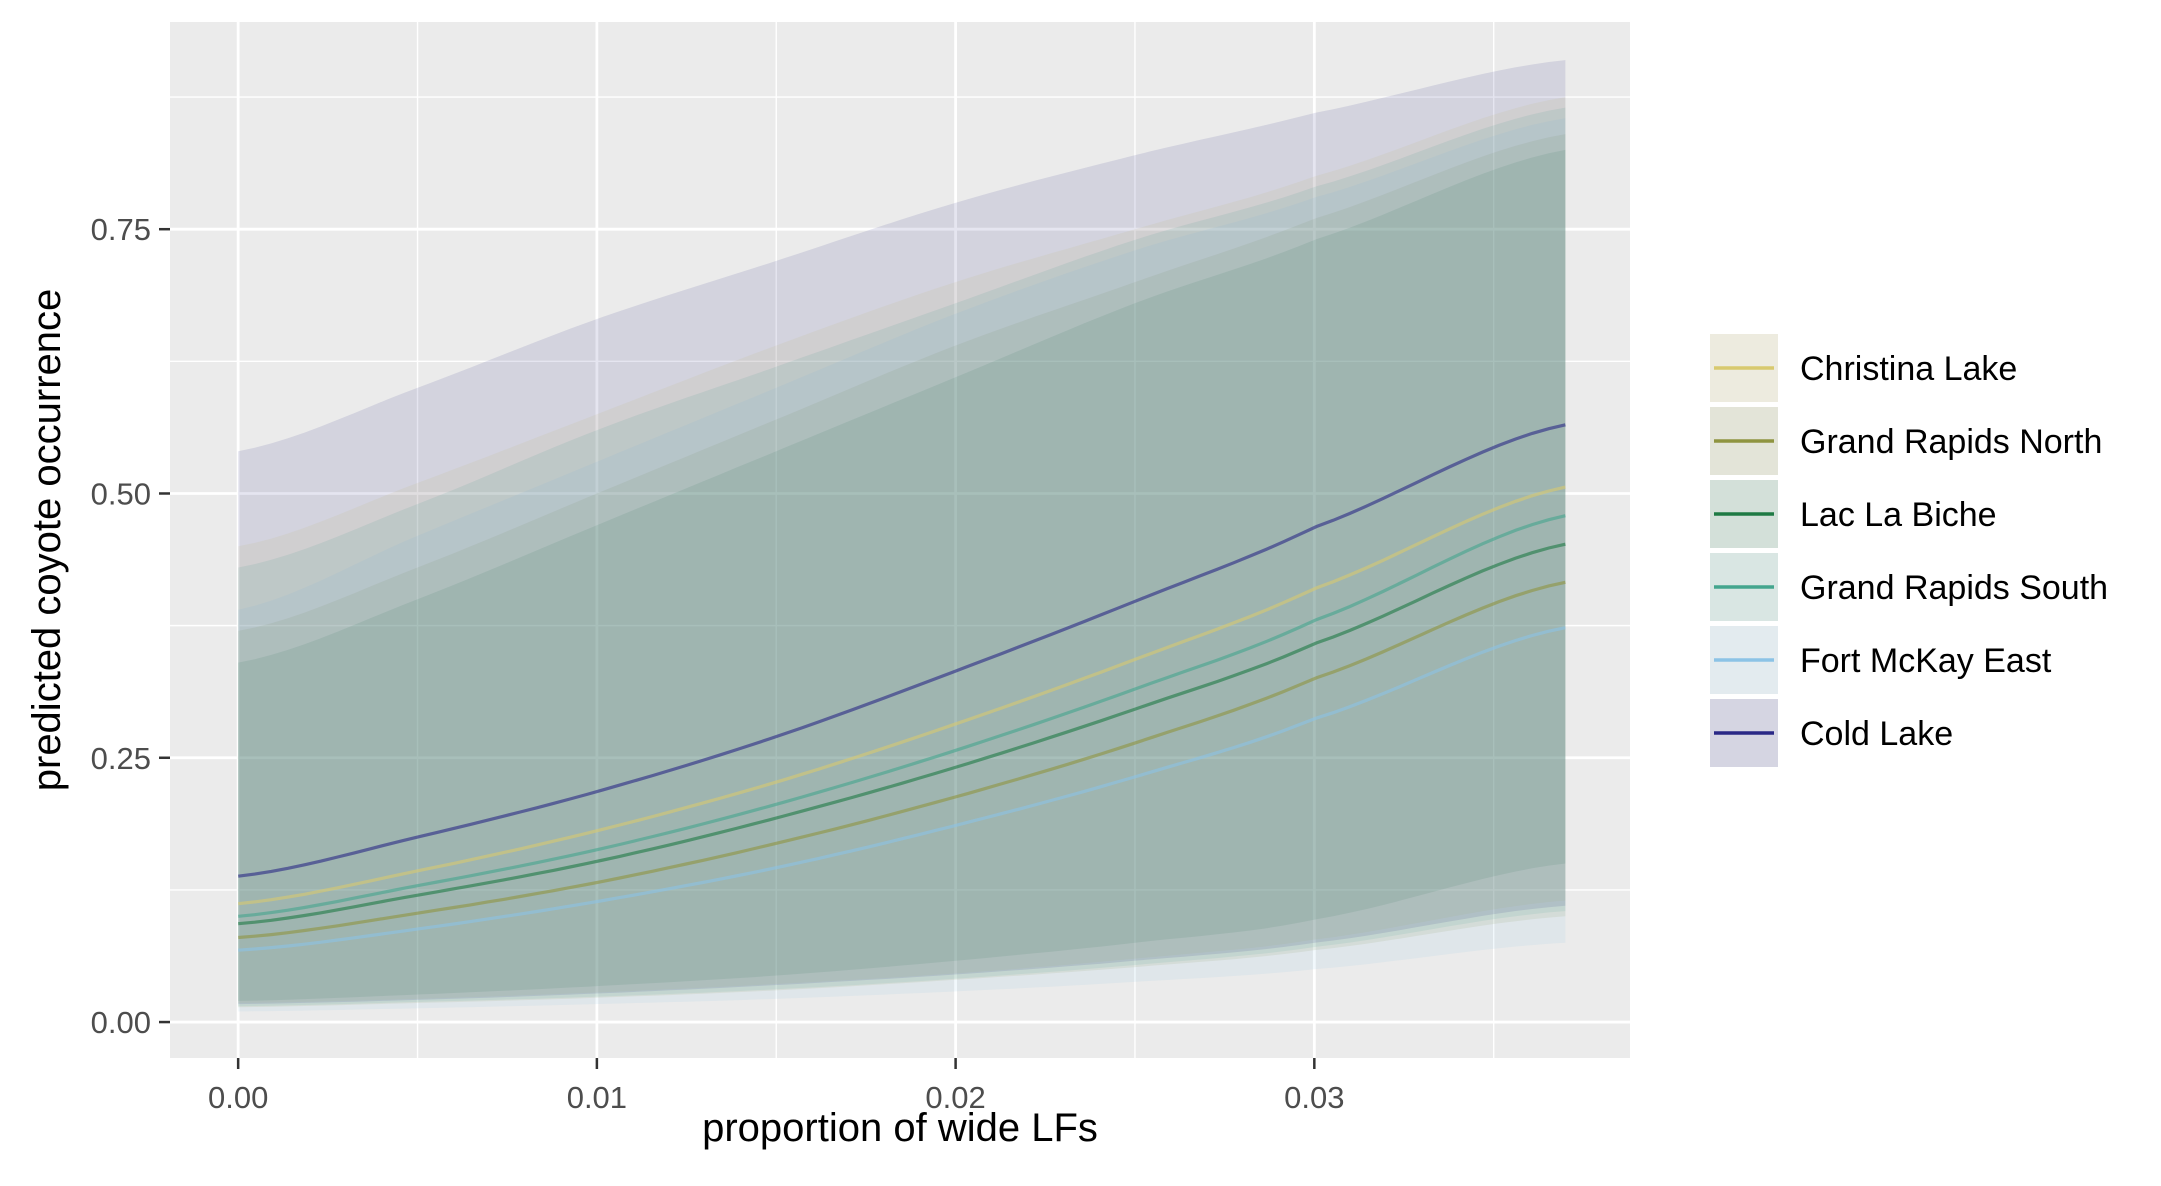 This screenshot has width=2161, height=1186. What do you see at coordinates (1951, 442) in the screenshot?
I see `legend-label: Grand Rapids North` at bounding box center [1951, 442].